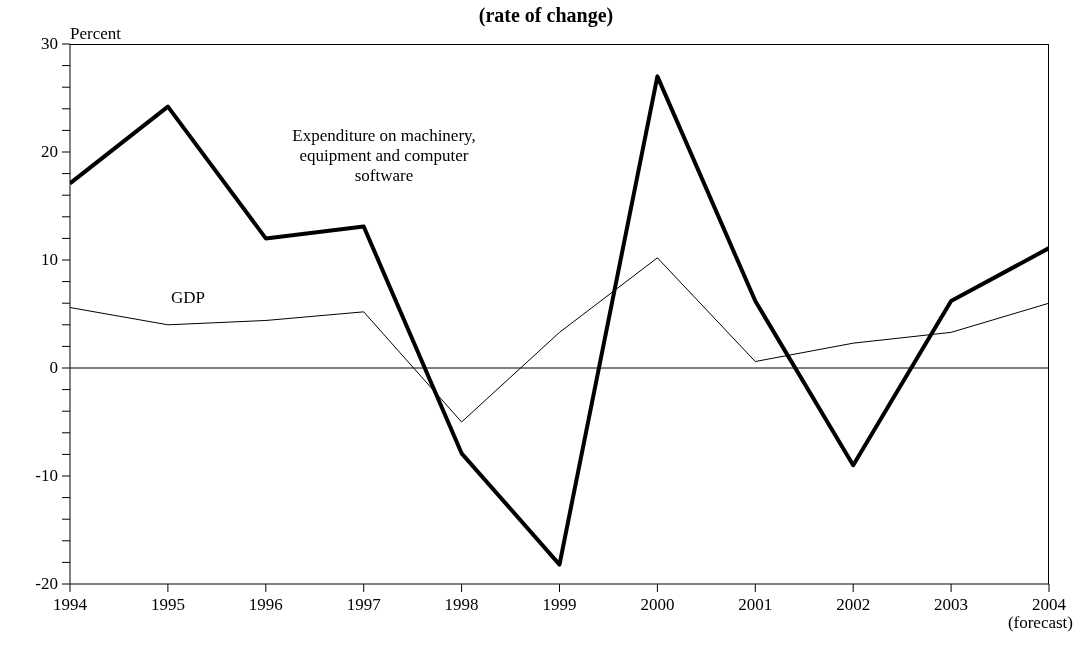 This screenshot has width=1092, height=654. Describe the element at coordinates (265, 604) in the screenshot. I see `x-tick-label: 1996` at that location.